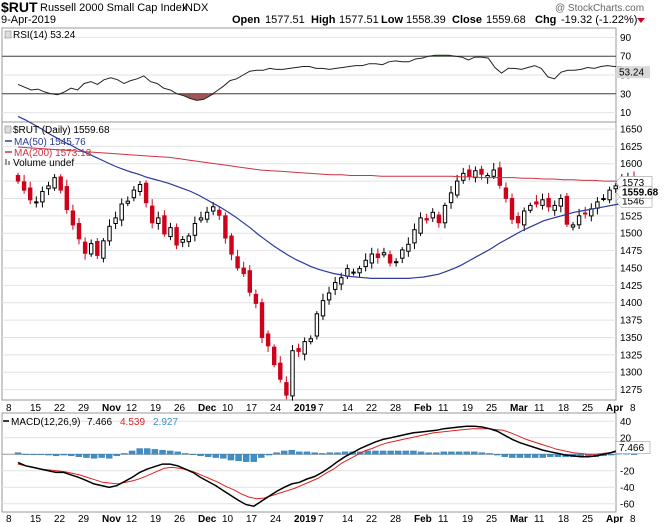 Image resolution: width=670 pixels, height=523 pixels. What do you see at coordinates (426, 20) in the screenshot?
I see `low-value: 1558.39` at bounding box center [426, 20].